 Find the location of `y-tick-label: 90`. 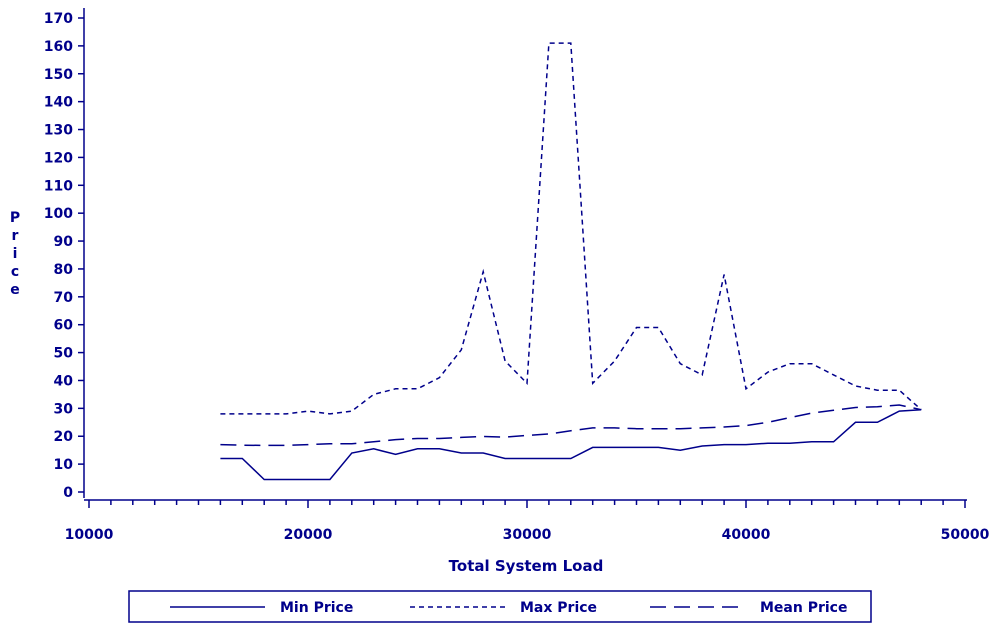

y-tick-label: 90 is located at coordinates (64, 242).